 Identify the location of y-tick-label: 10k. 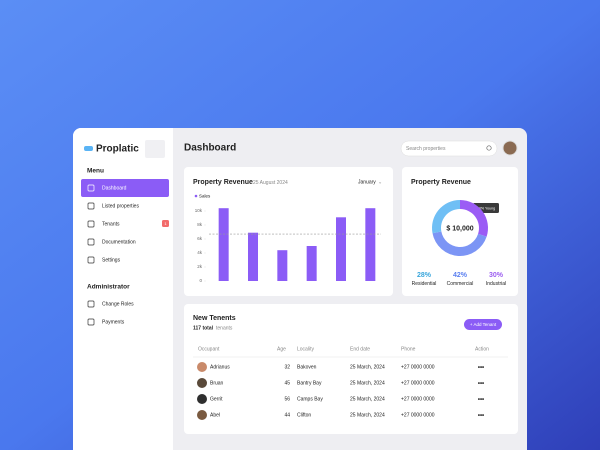
(199, 210).